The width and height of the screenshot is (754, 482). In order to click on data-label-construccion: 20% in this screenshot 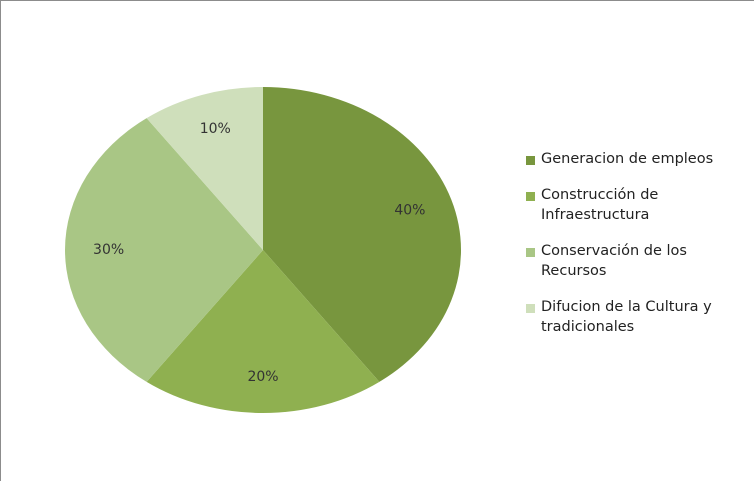, I will do `click(262, 377)`.